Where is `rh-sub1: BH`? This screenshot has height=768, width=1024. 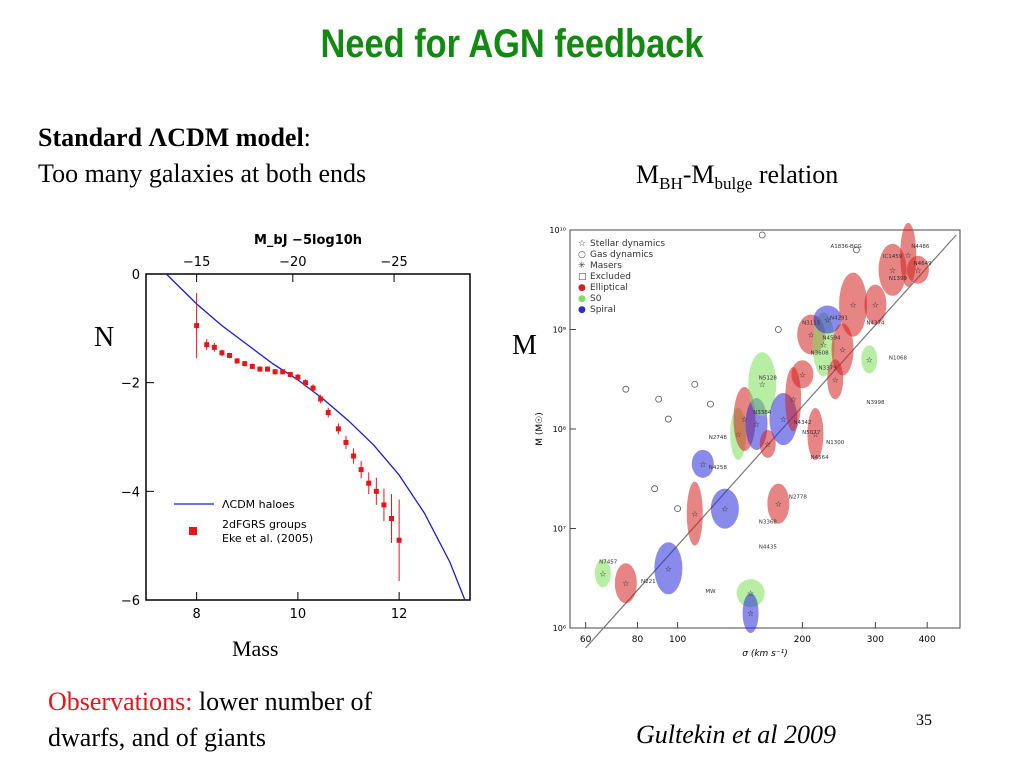
rh-sub1: BH is located at coordinates (671, 184).